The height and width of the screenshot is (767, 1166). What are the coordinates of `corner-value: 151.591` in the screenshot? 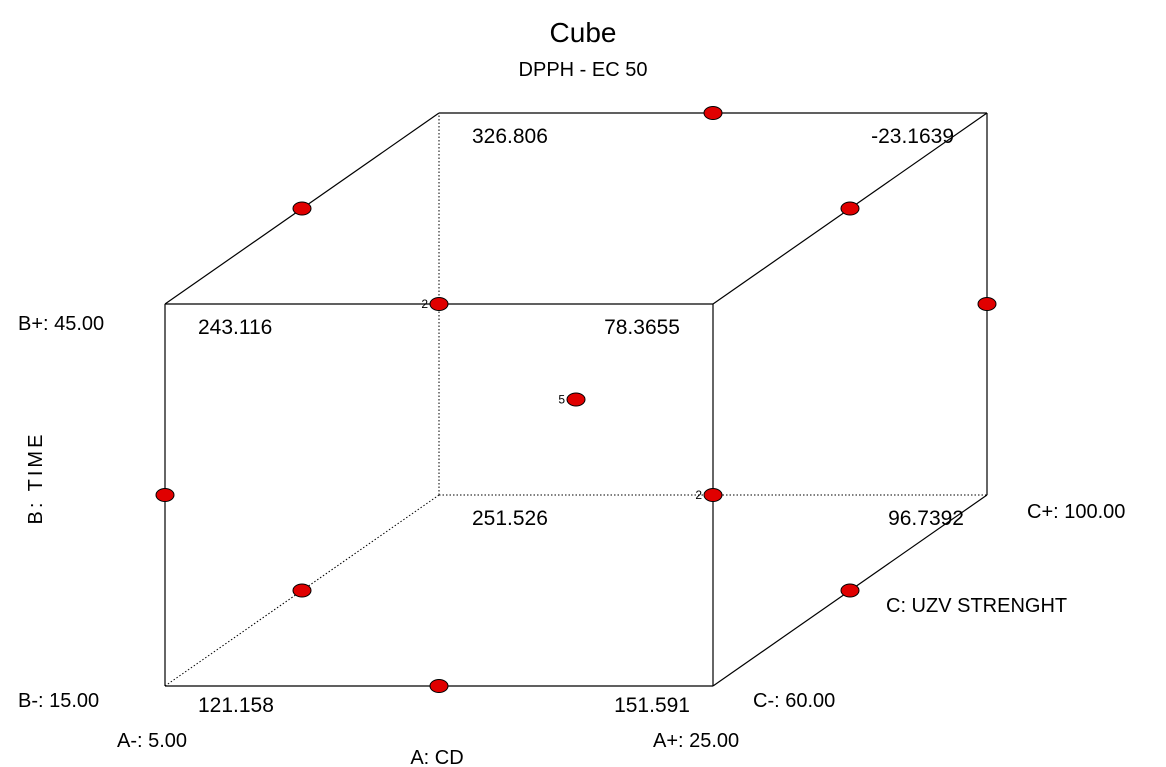 It's located at (652, 705).